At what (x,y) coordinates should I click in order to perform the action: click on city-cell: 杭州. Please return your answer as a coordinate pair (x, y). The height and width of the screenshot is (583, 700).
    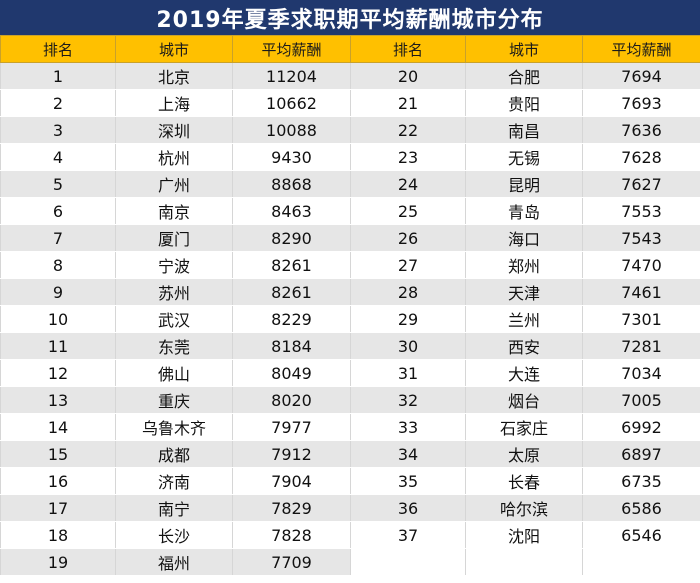
    Looking at the image, I should click on (174, 157).